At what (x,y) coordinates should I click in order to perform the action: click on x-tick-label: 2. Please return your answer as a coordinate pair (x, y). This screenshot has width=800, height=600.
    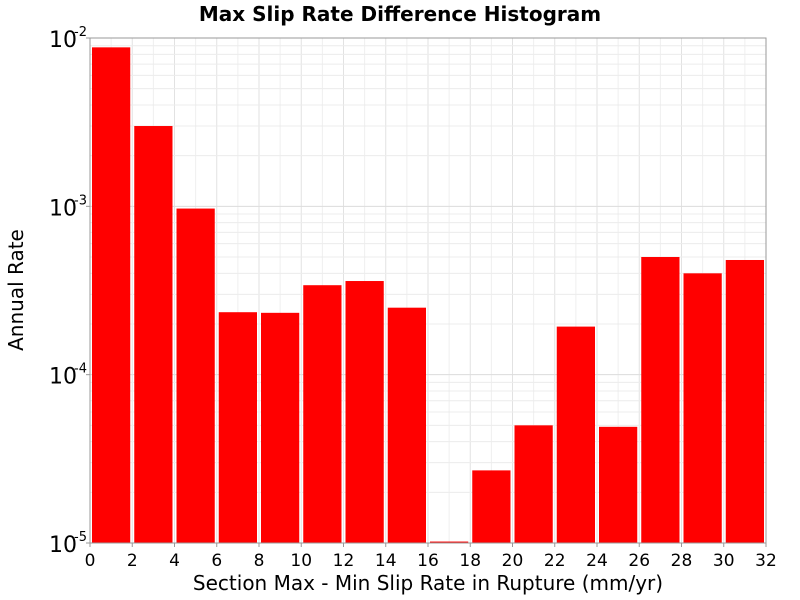
    Looking at the image, I should click on (132, 561).